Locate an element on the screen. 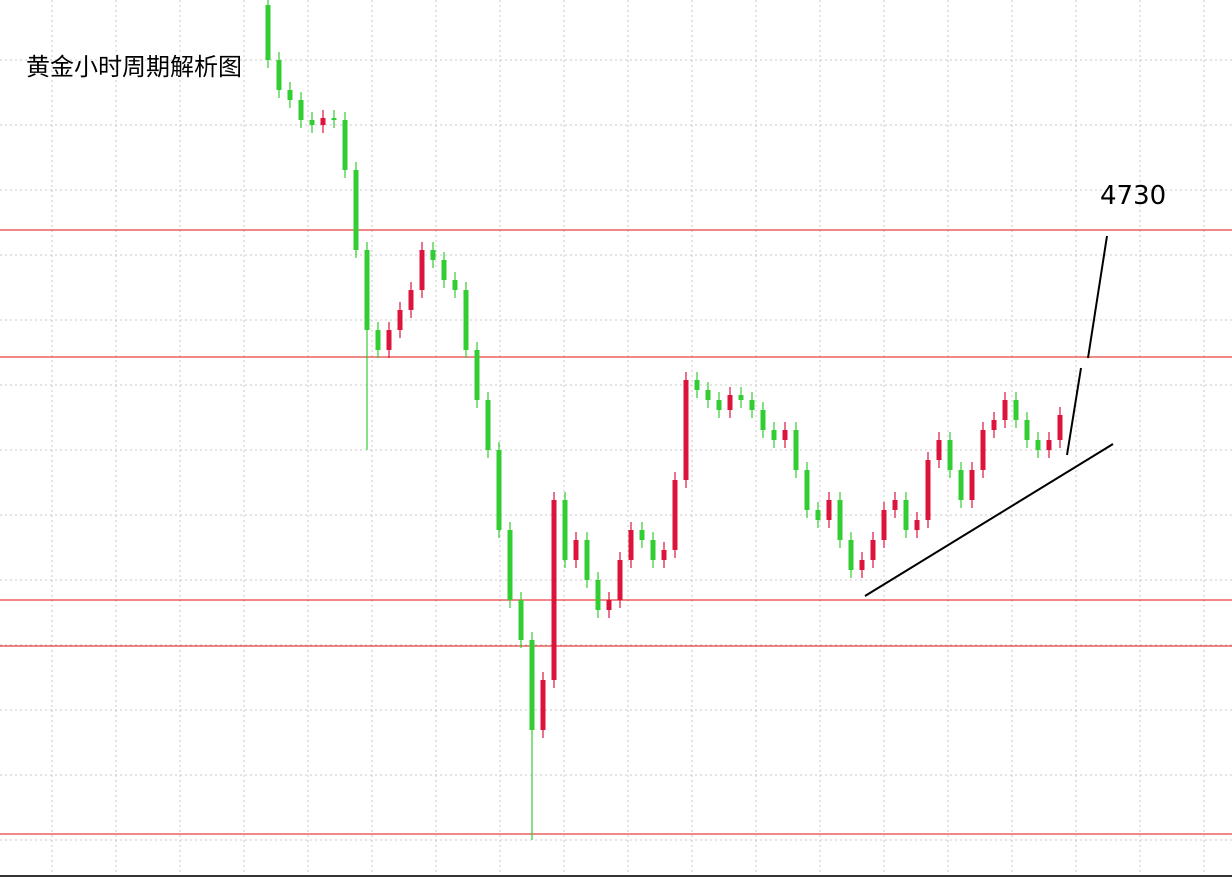  target-label: 4730 is located at coordinates (1133, 196).